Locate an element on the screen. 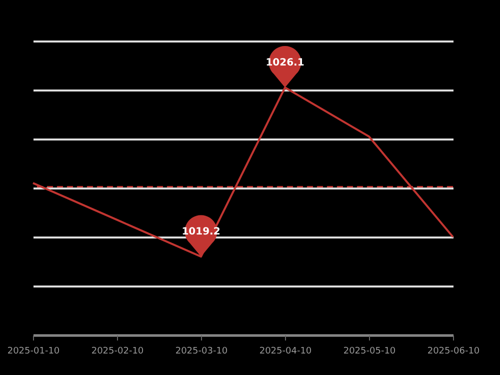 The height and width of the screenshot is (375, 500). x-tick-label: 2025-06-10 is located at coordinates (453, 351).